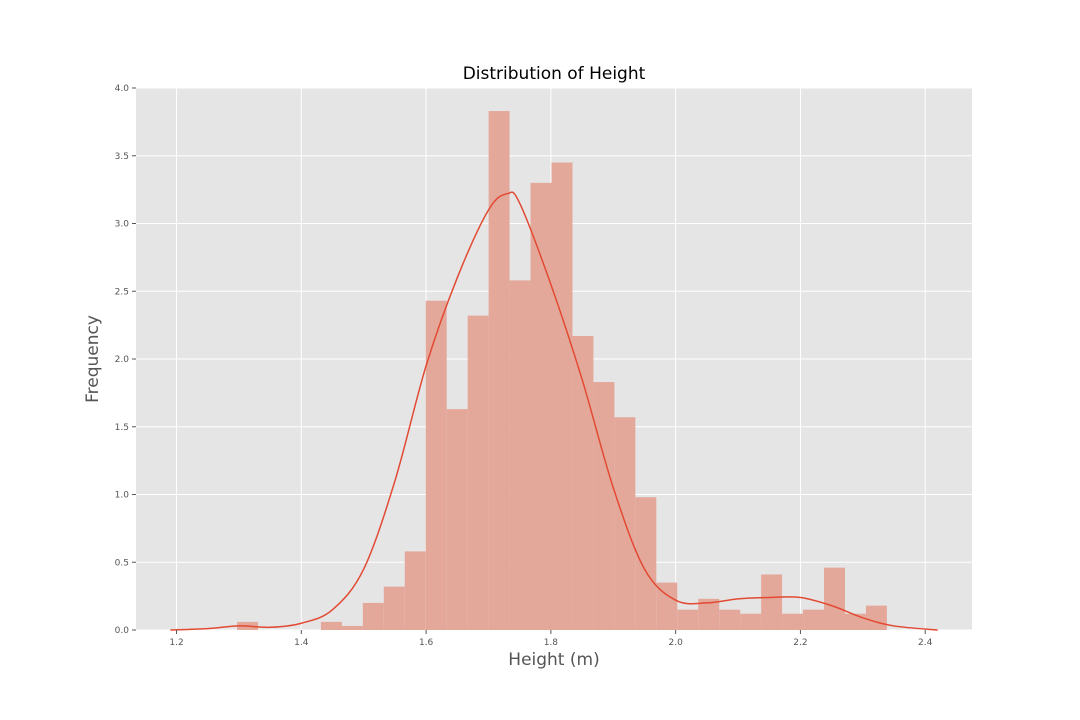  I want to click on x-tick-label: 1.8, so click(551, 643).